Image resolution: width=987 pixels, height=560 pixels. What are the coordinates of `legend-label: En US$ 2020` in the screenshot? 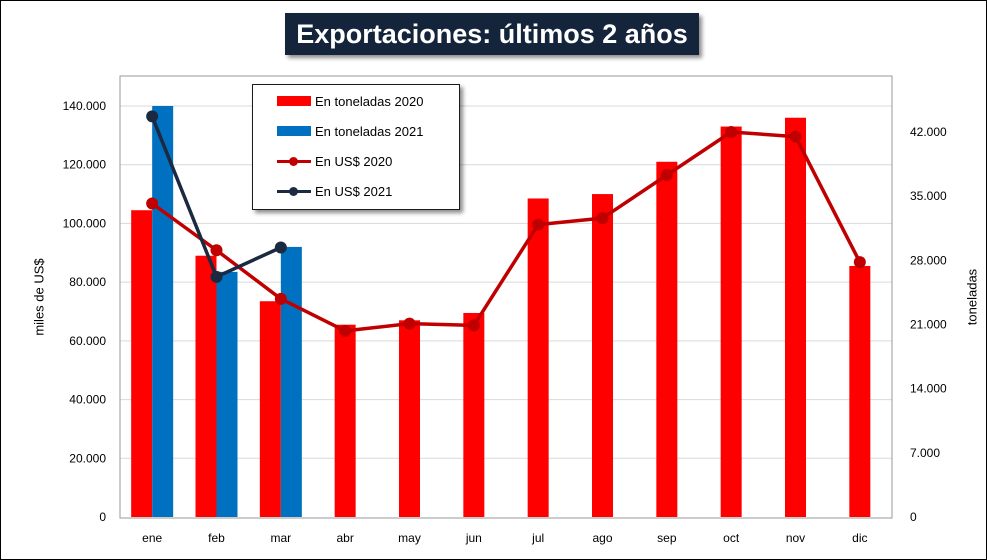 It's located at (354, 161).